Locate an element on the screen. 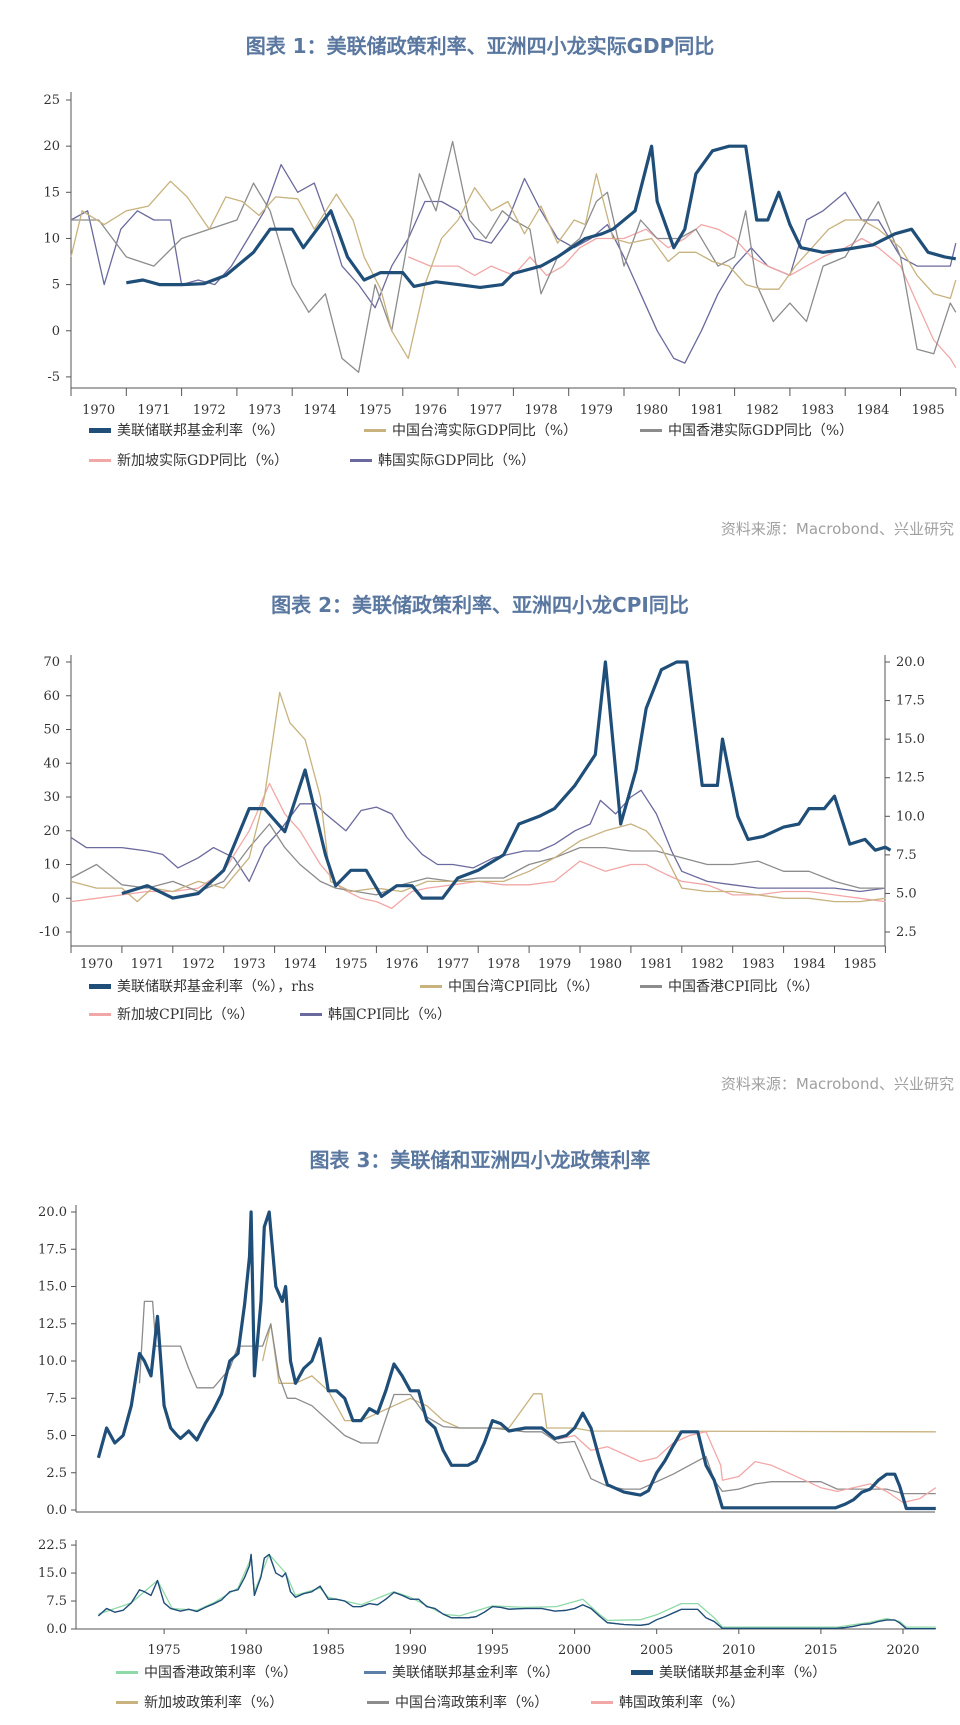 The width and height of the screenshot is (960, 1725). legend-item: 中国台湾CPI同比（%） is located at coordinates (509, 986).